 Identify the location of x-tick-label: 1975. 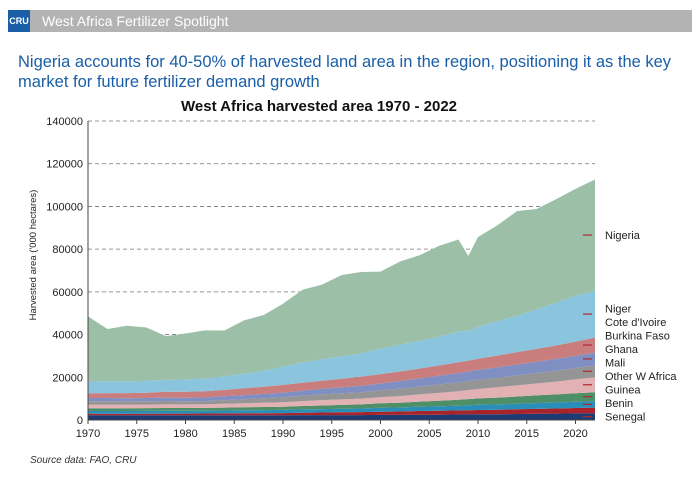
(137, 434).